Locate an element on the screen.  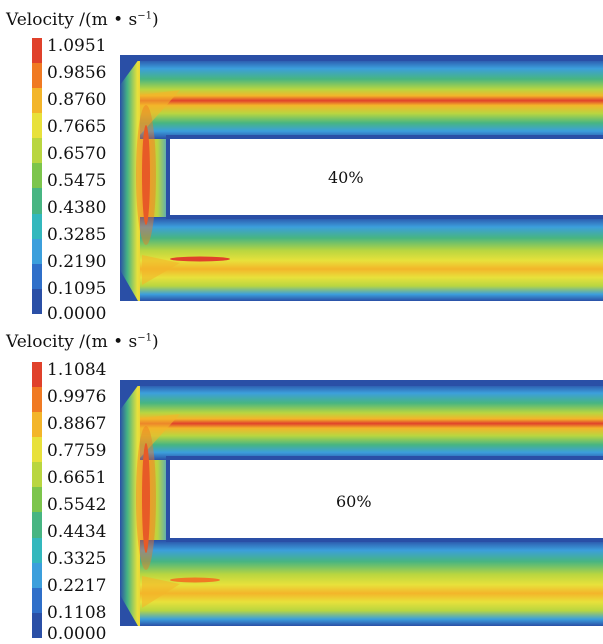
colorbar-tick: 0.2190 is located at coordinates (77, 262).